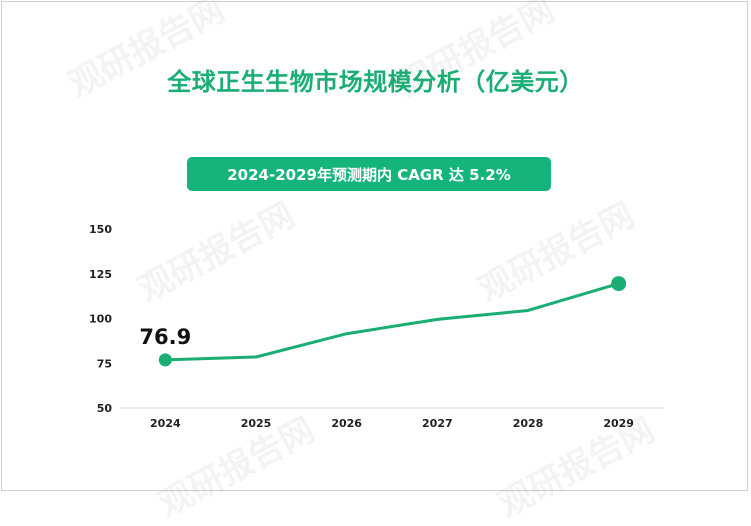  I want to click on x-tick-label: 2025, so click(256, 423).